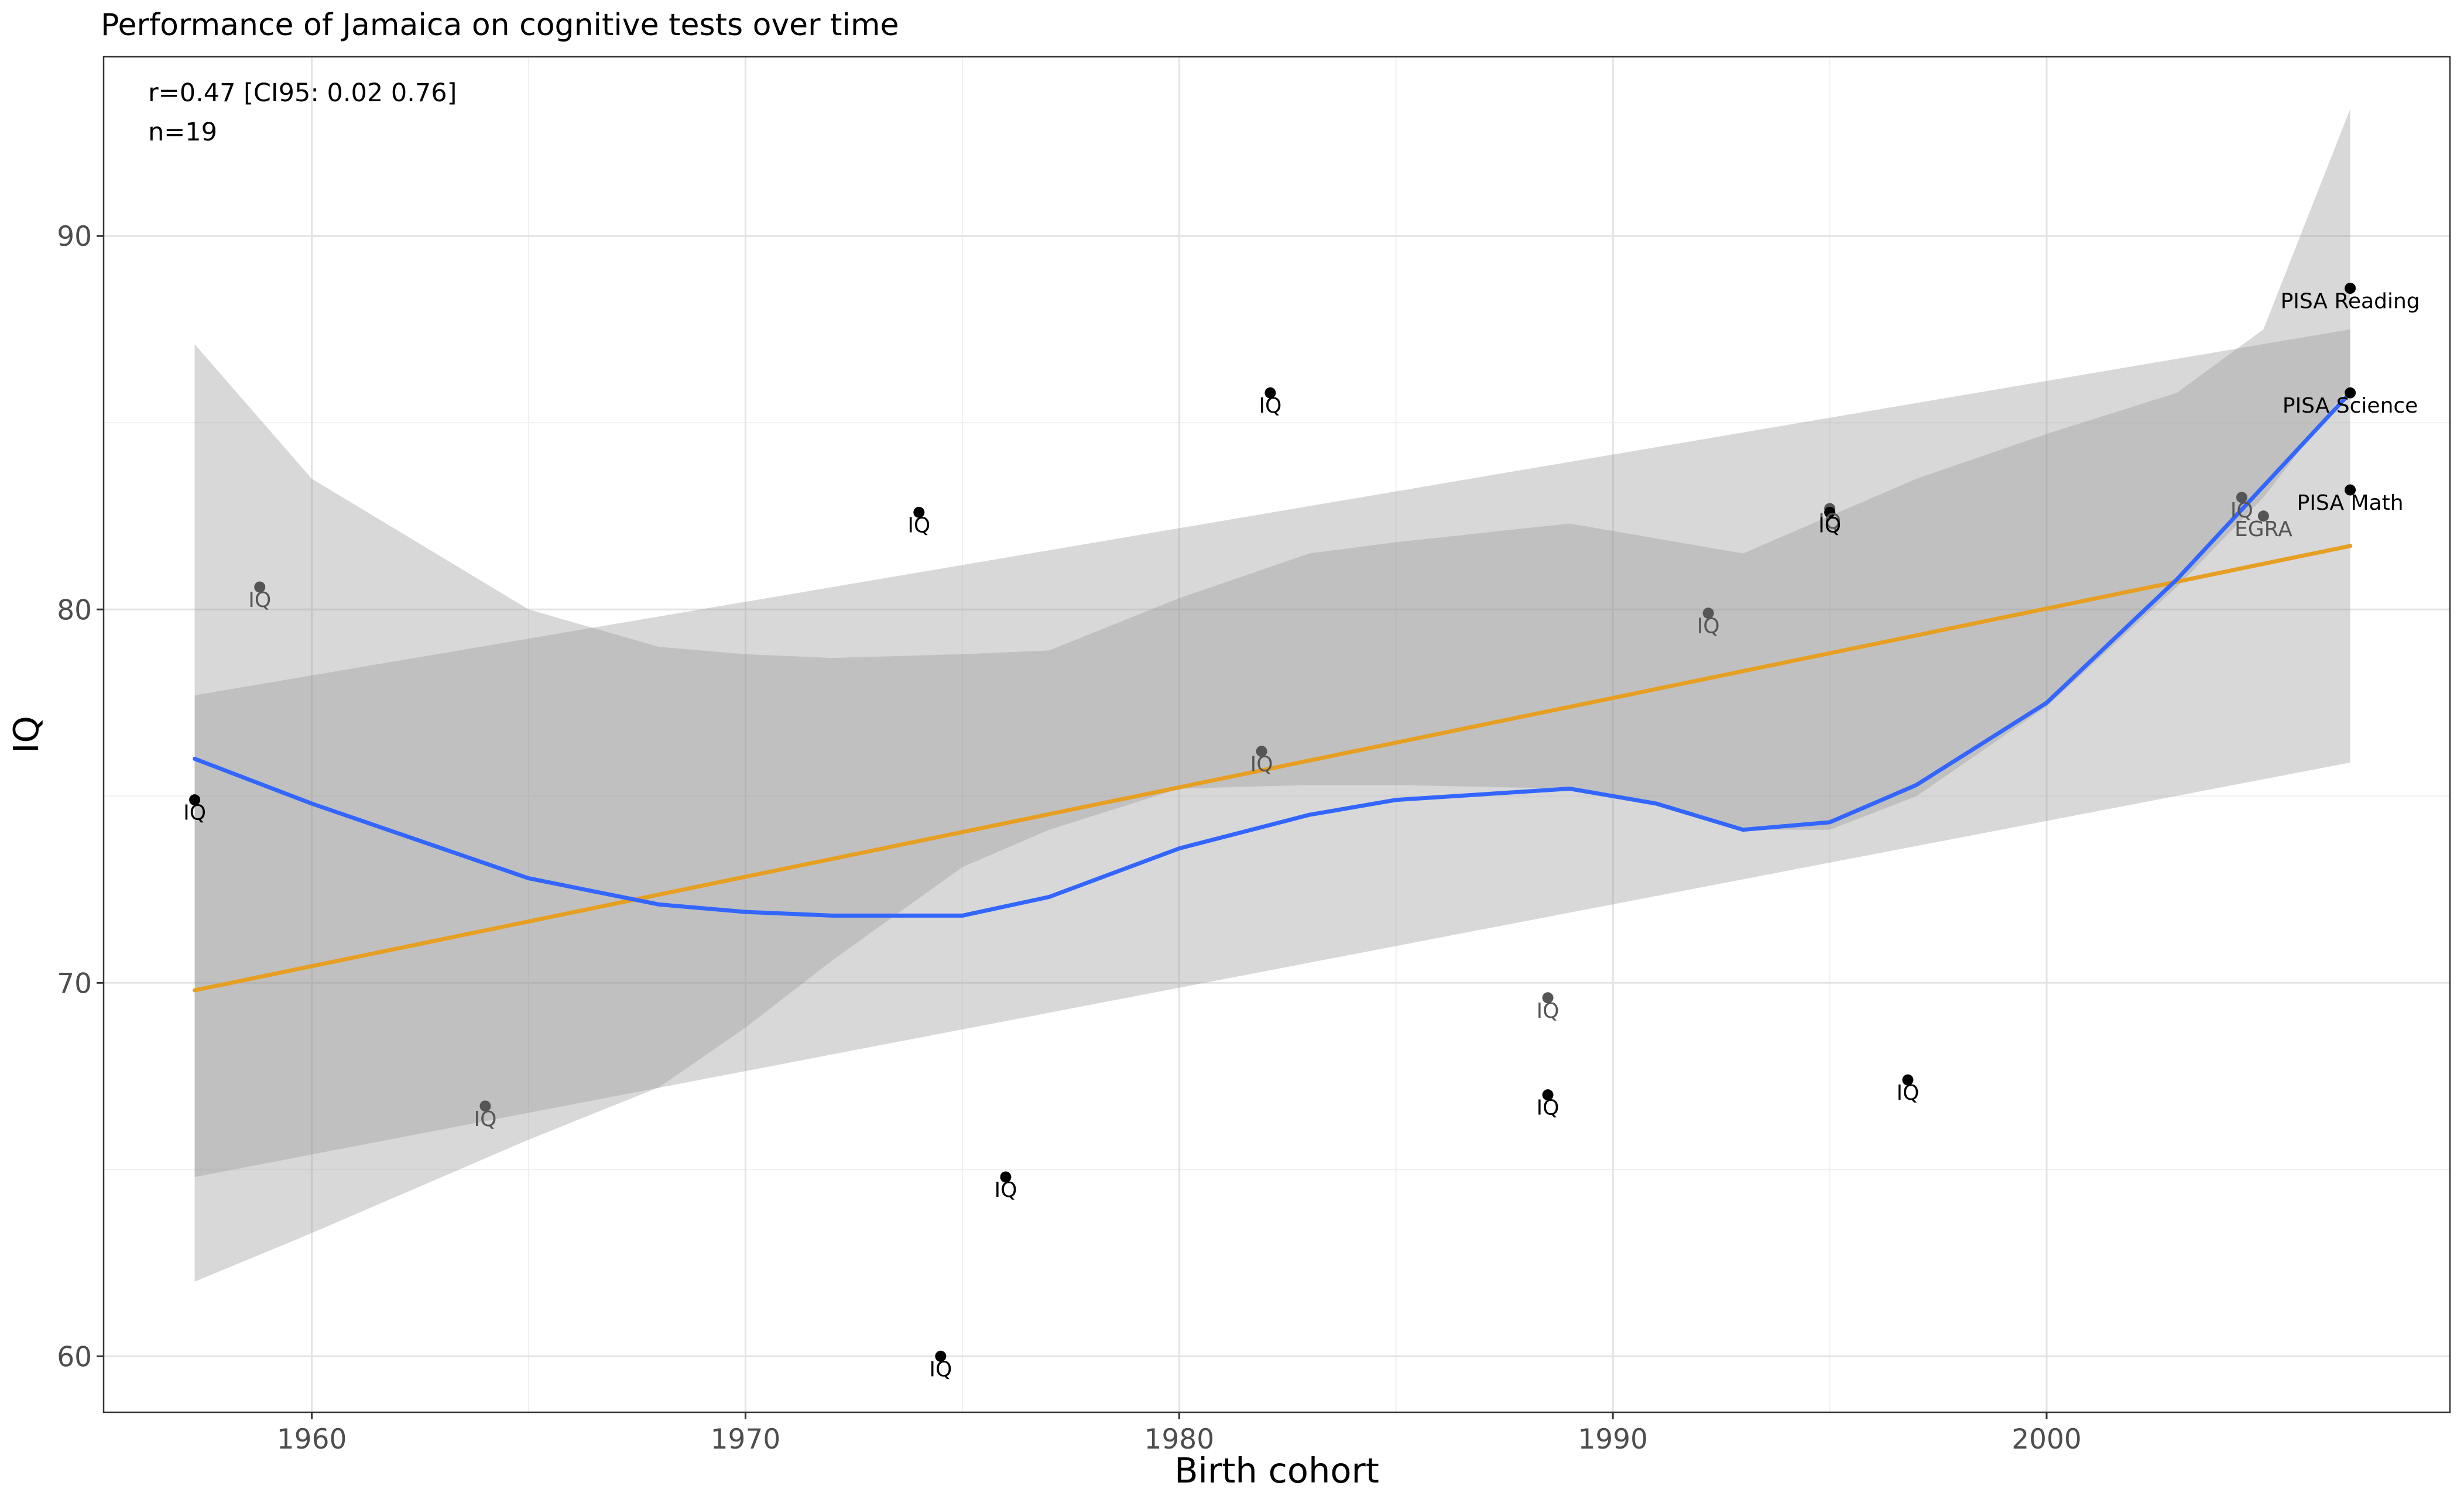 The height and width of the screenshot is (1503, 2464). Describe the element at coordinates (2263, 529) in the screenshot. I see `point-label: EGRA` at that location.